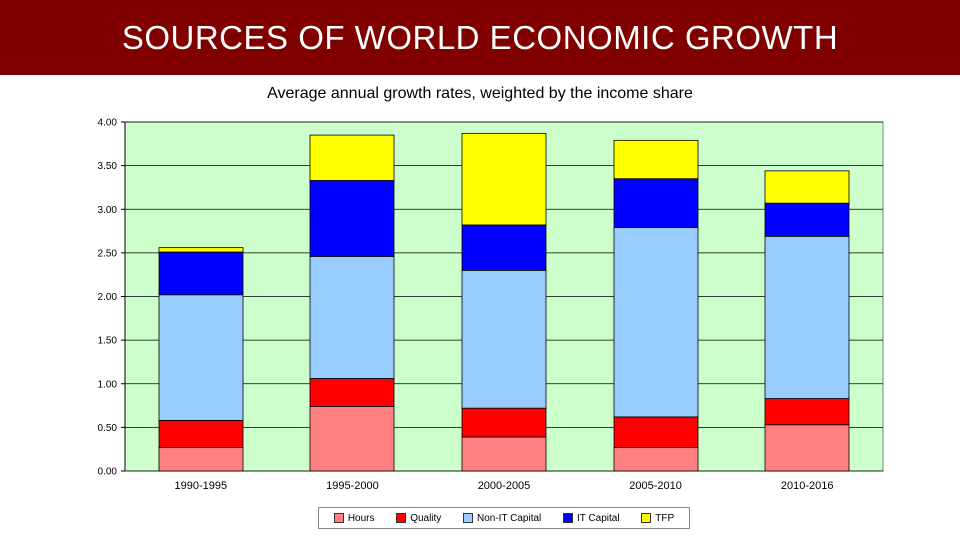  What do you see at coordinates (108, 210) in the screenshot?
I see `y-tick-label: 3.00` at bounding box center [108, 210].